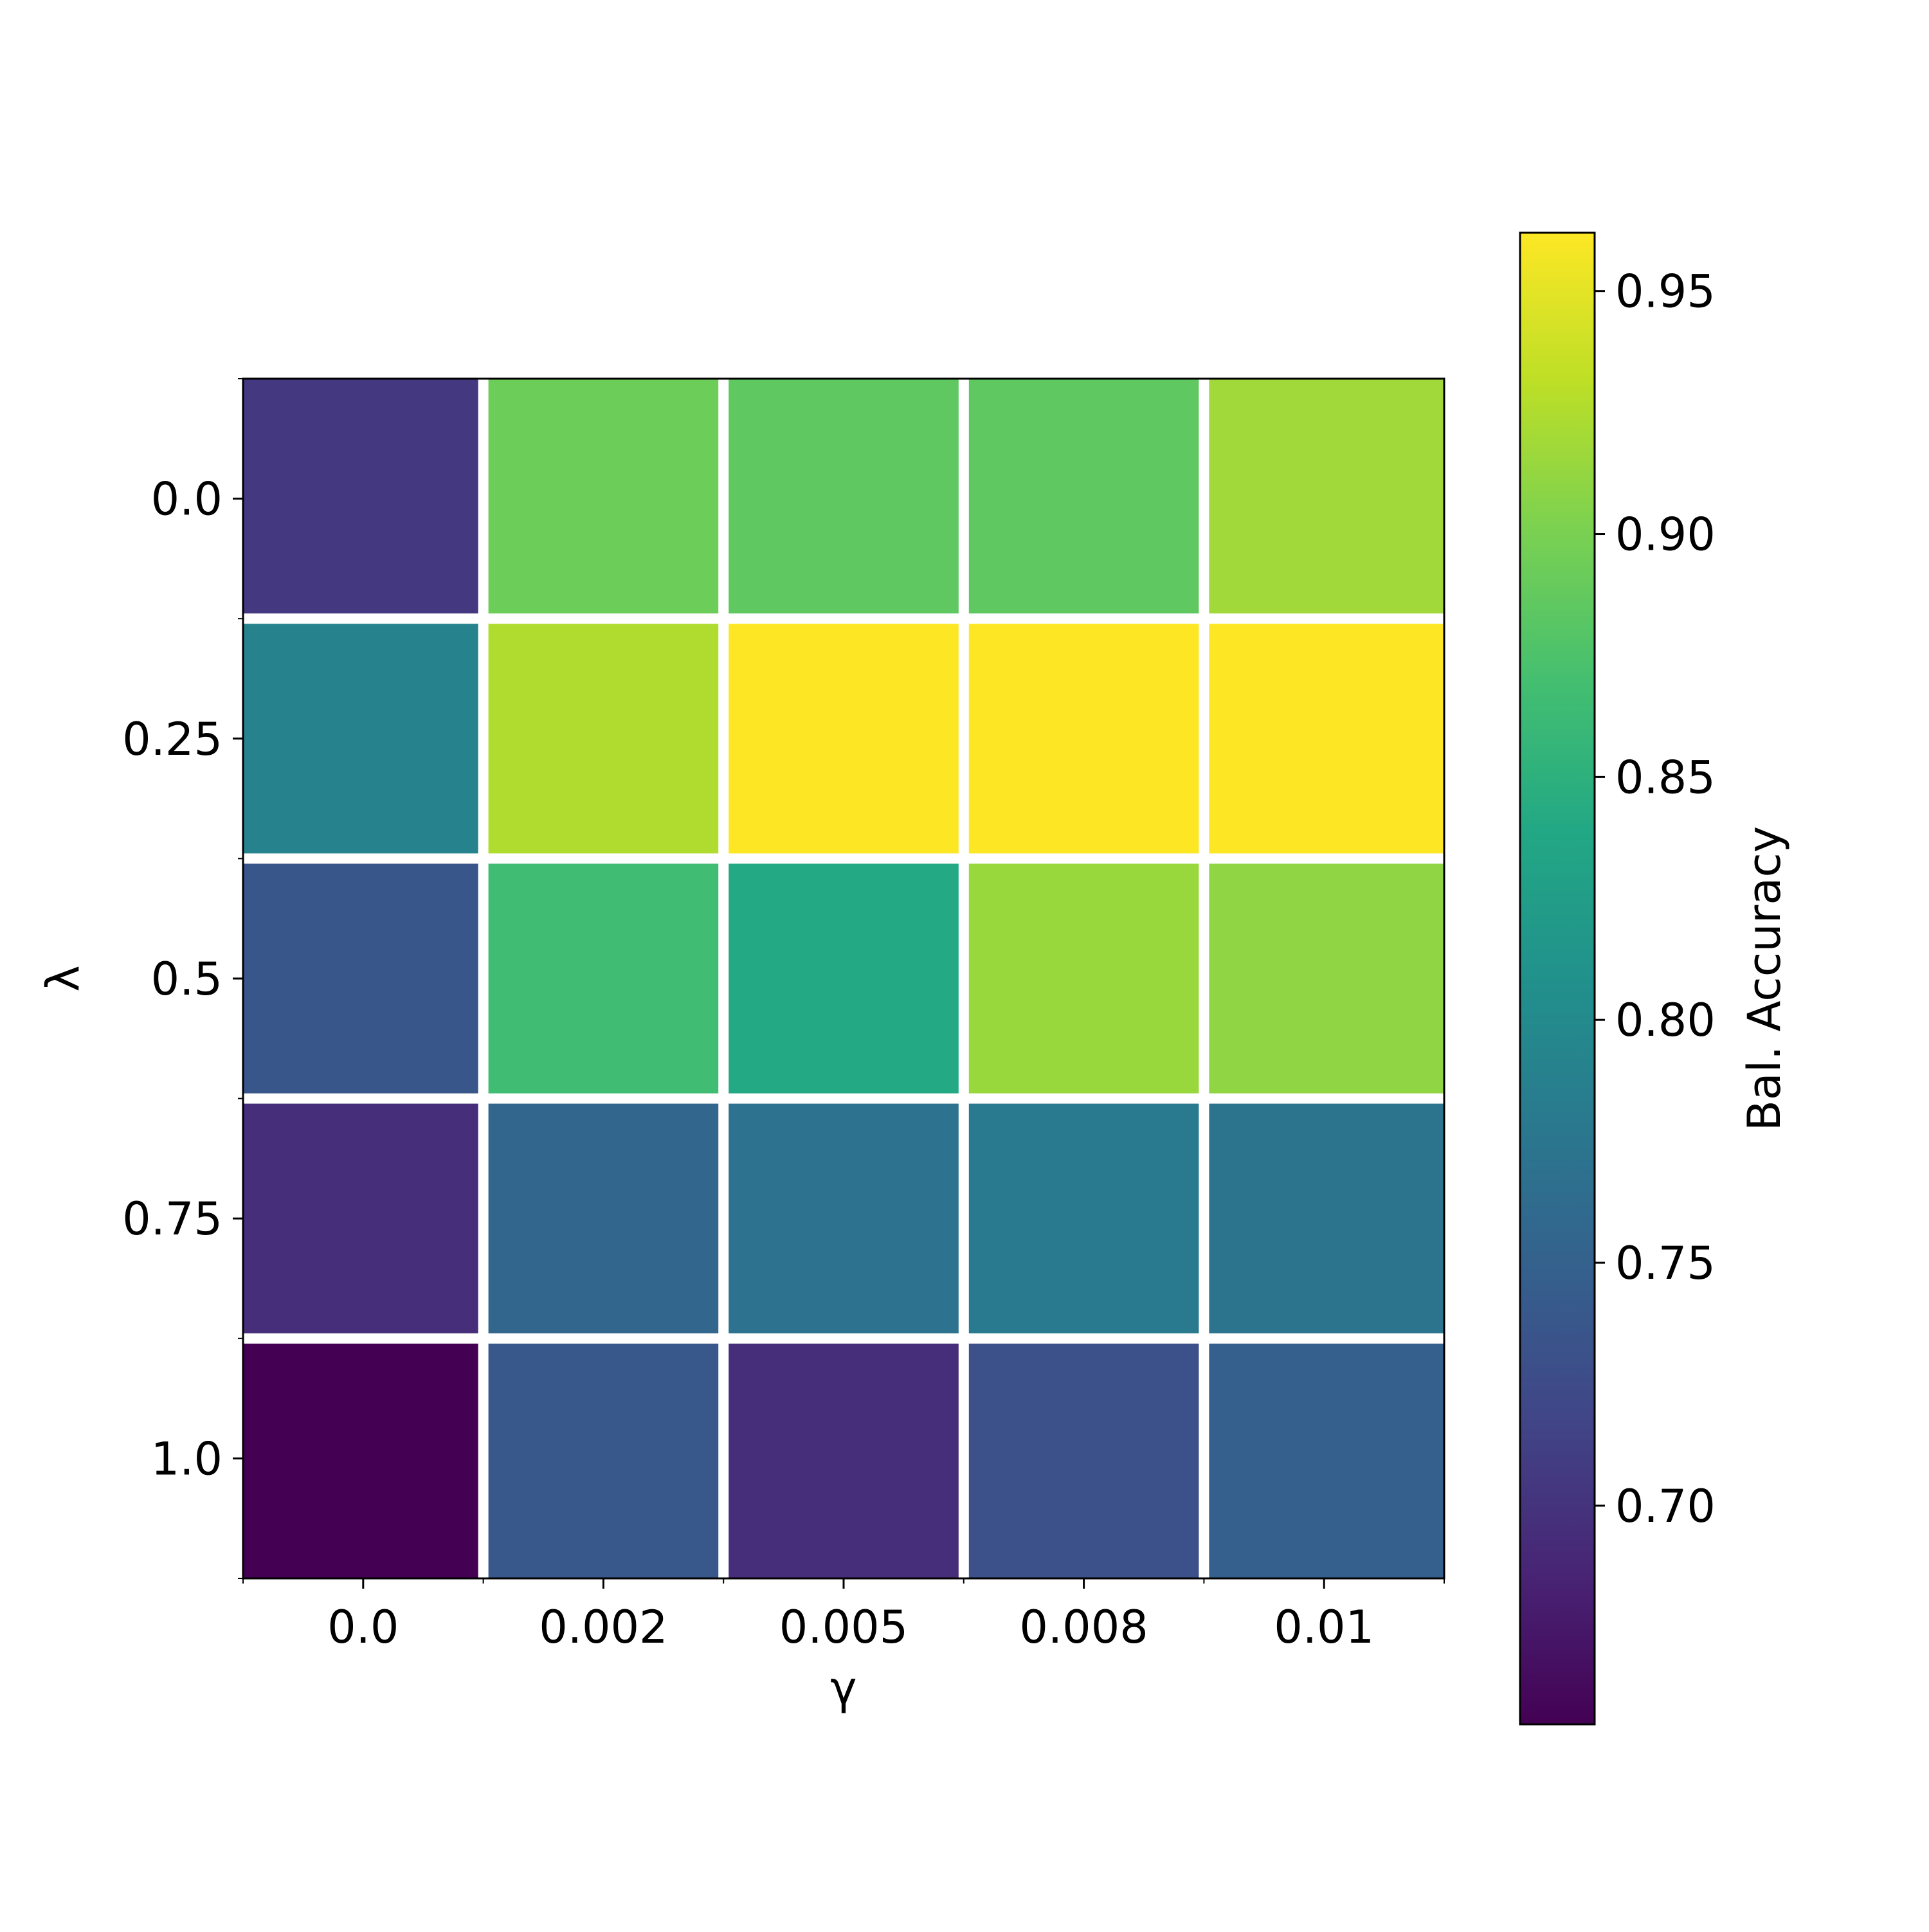 The width and height of the screenshot is (1929, 1932). Describe the element at coordinates (1665, 535) in the screenshot. I see `colorbar-tick-label: 0.90` at that location.